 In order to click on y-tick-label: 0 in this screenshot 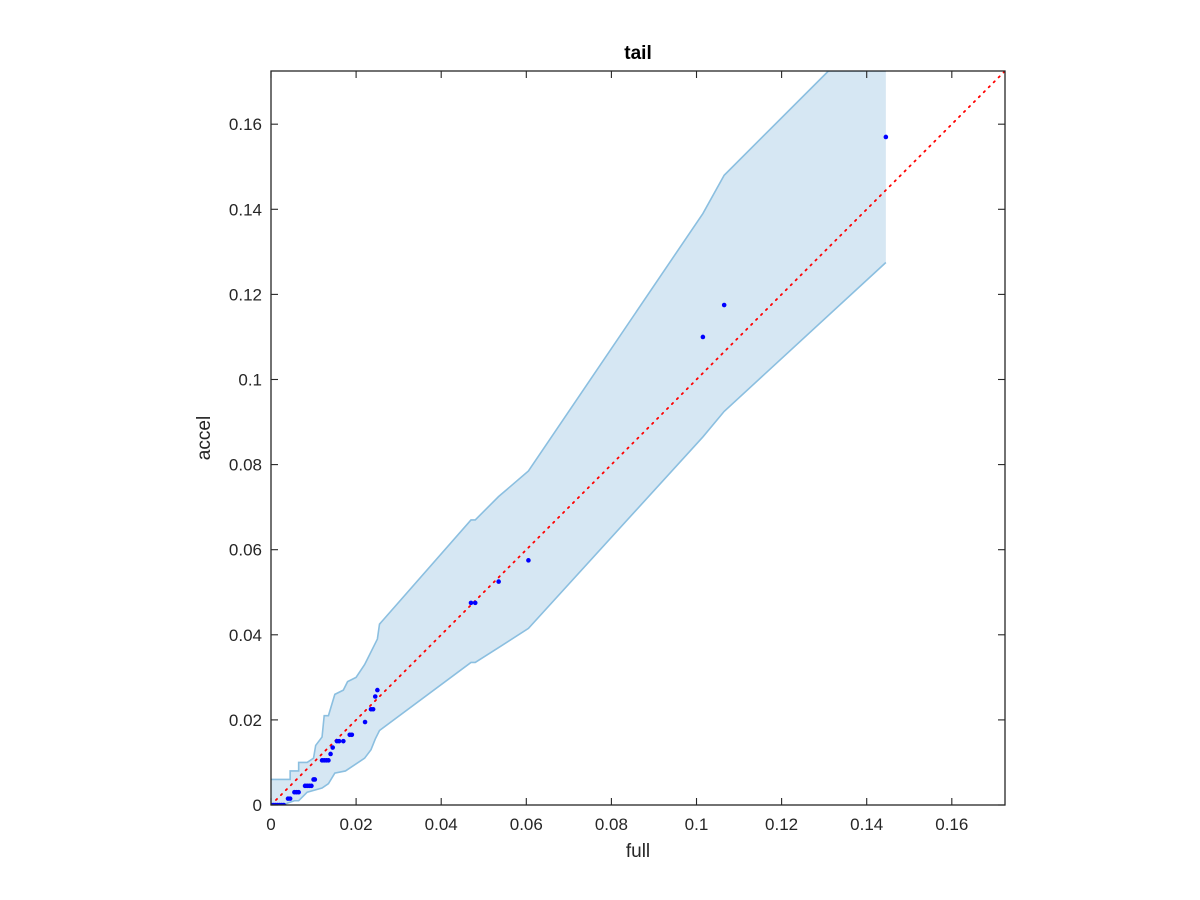, I will do `click(257, 805)`.